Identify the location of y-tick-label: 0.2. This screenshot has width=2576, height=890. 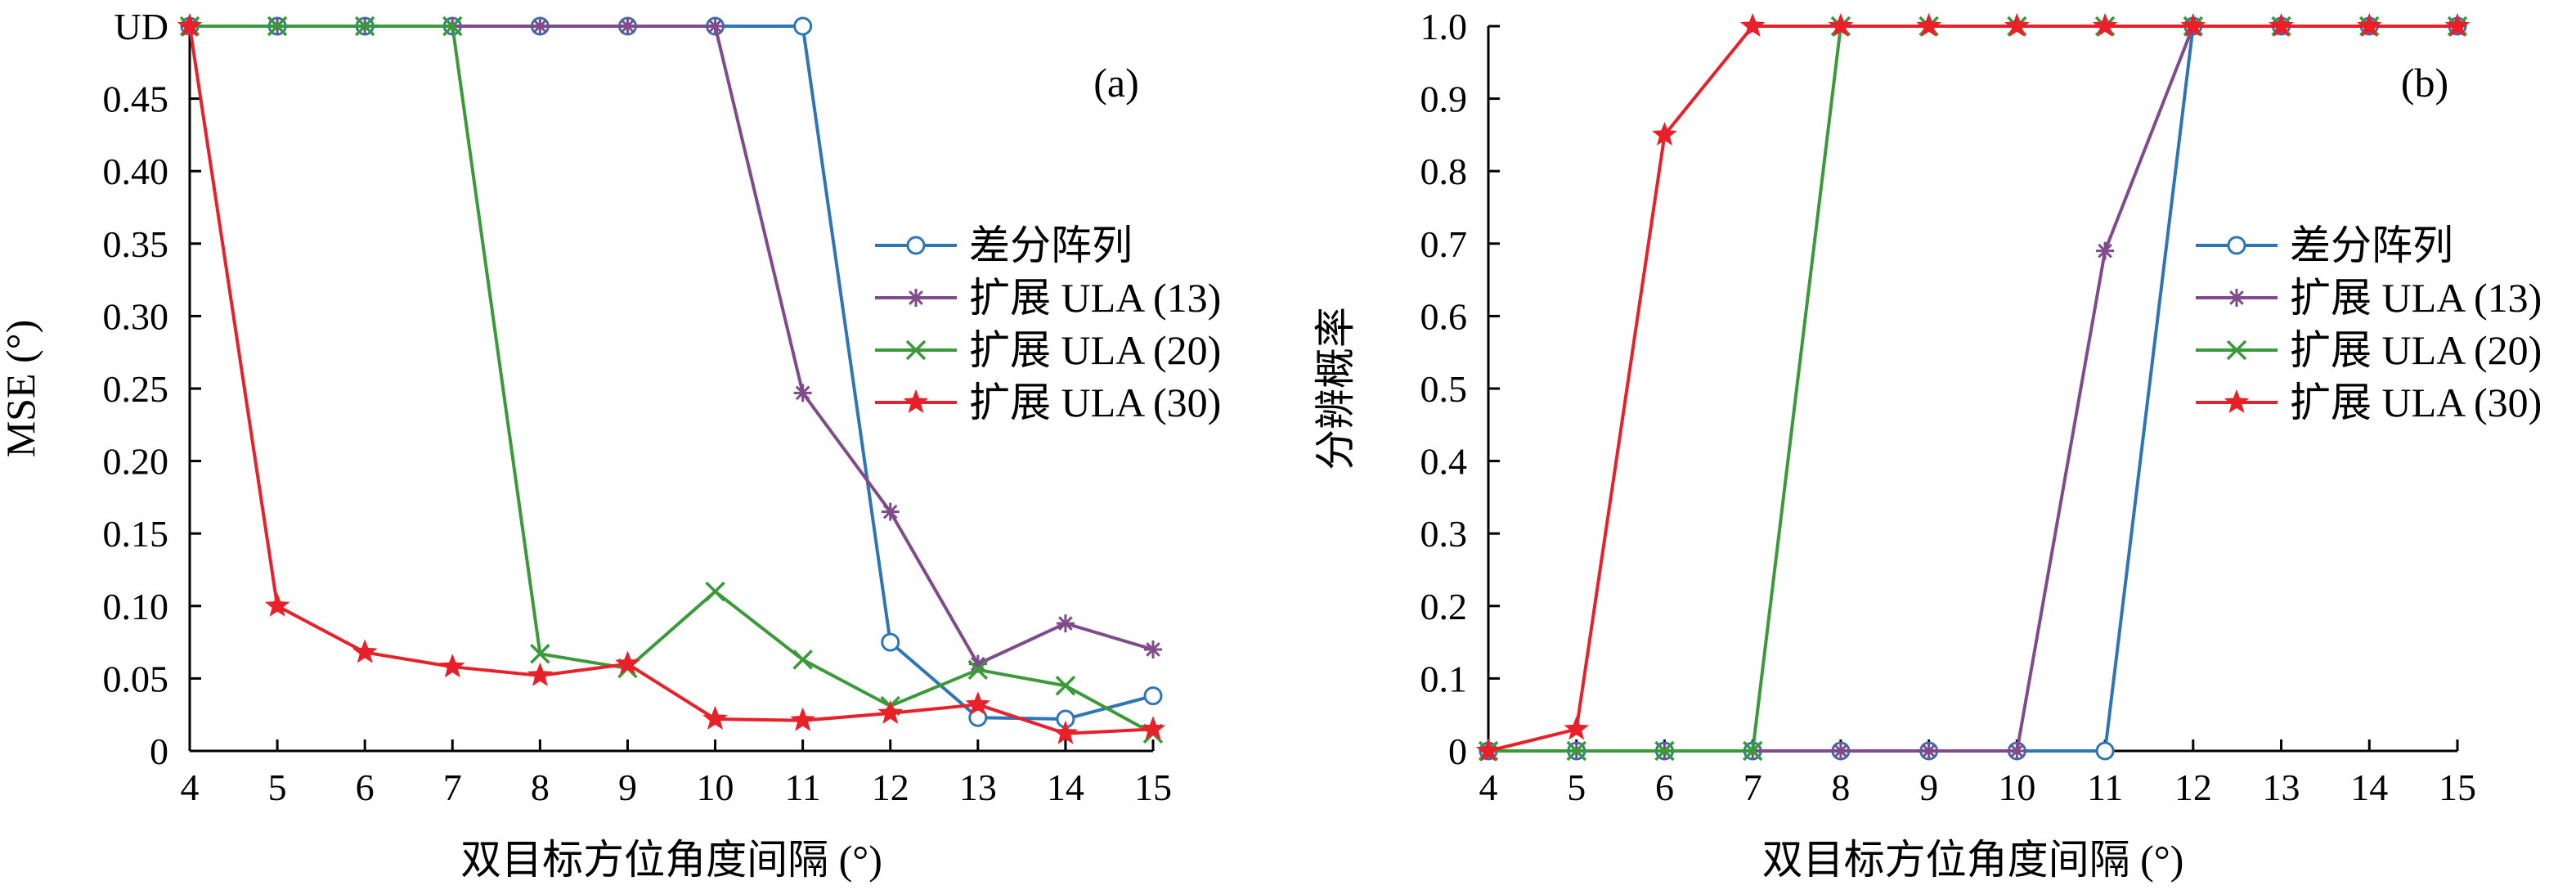
(1444, 606).